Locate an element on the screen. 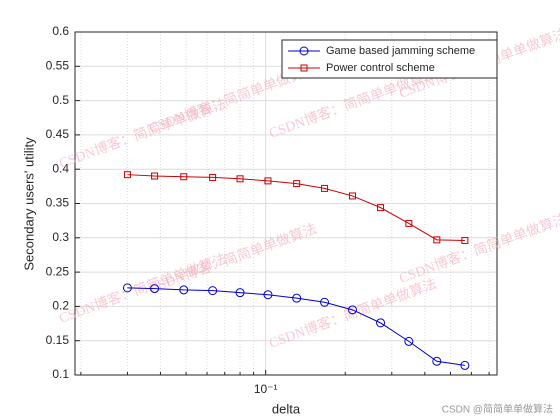 Image resolution: width=560 pixels, height=420 pixels. x-axis-label: delta is located at coordinates (286, 408).